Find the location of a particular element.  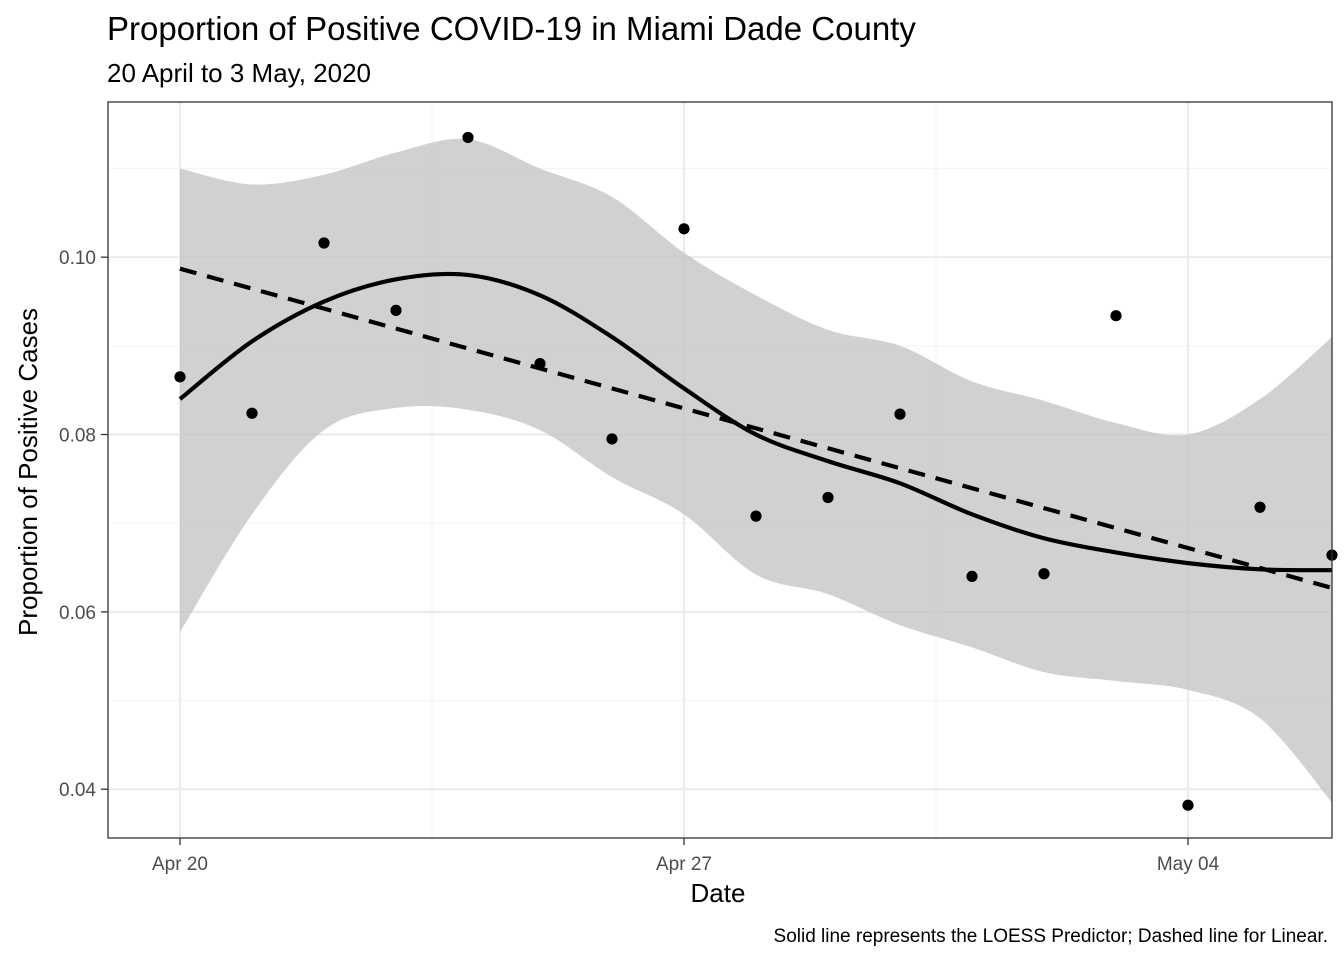

y-tick-label: 0.08 is located at coordinates (77, 436).